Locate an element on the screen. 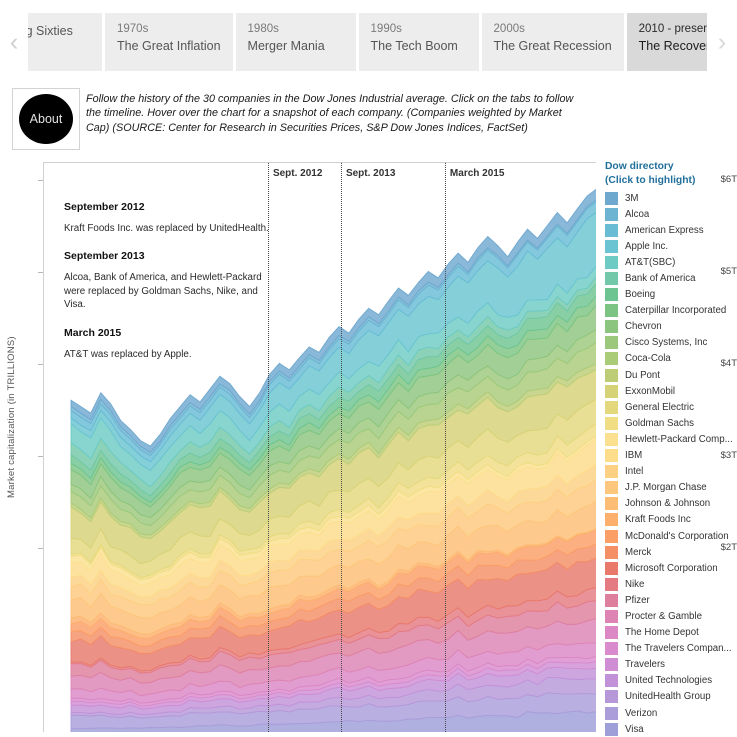  legend-item-0: 3M is located at coordinates (671, 198).